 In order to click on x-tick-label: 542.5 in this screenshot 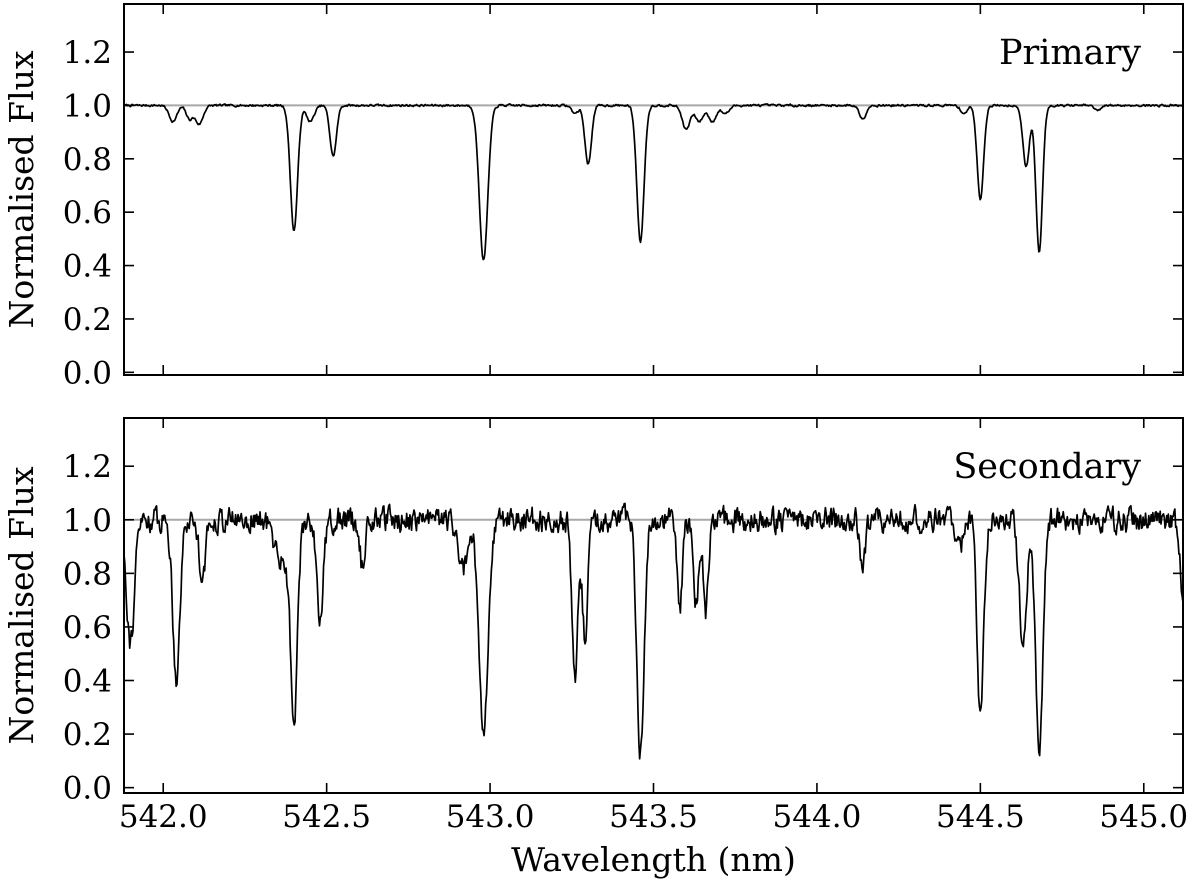, I will do `click(326, 817)`.